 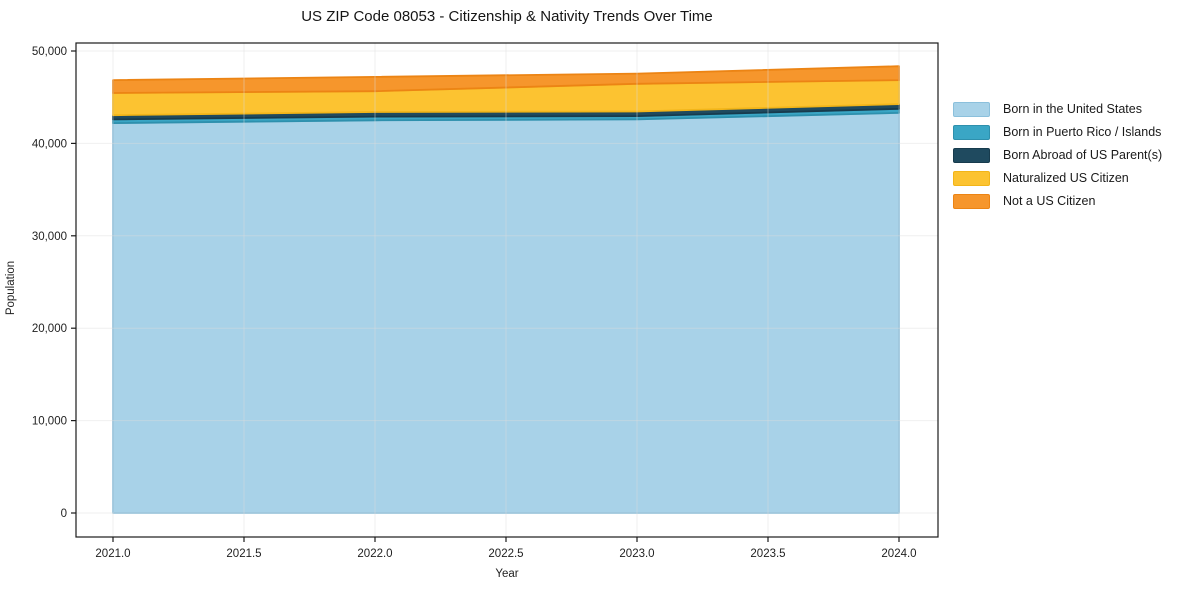 What do you see at coordinates (1072, 109) in the screenshot?
I see `legend-label-0: Born in the United States` at bounding box center [1072, 109].